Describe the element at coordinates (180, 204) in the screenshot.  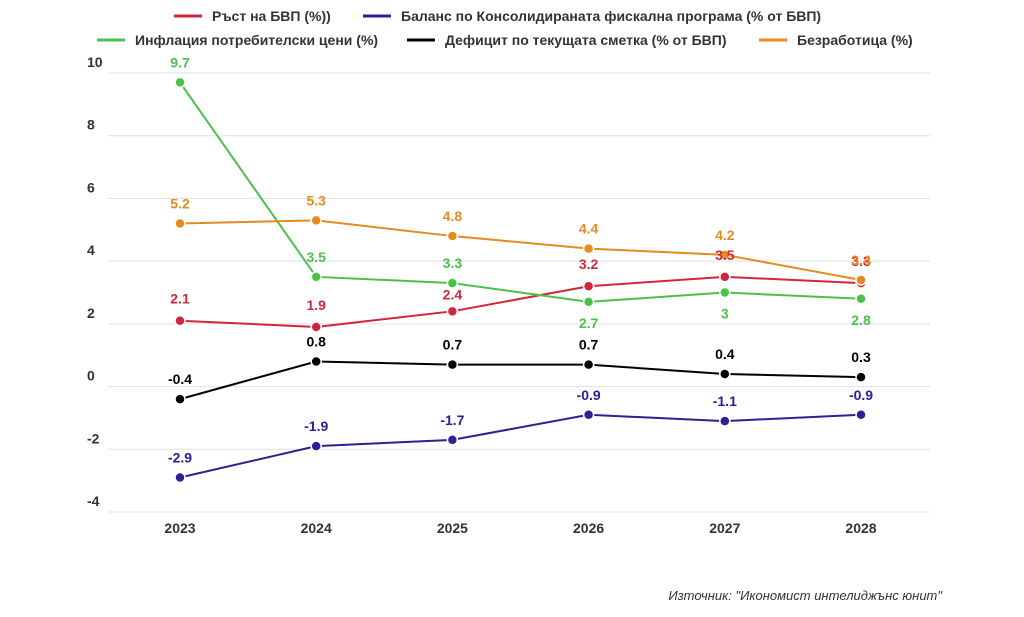
I see `data-label: 5.2` at that location.